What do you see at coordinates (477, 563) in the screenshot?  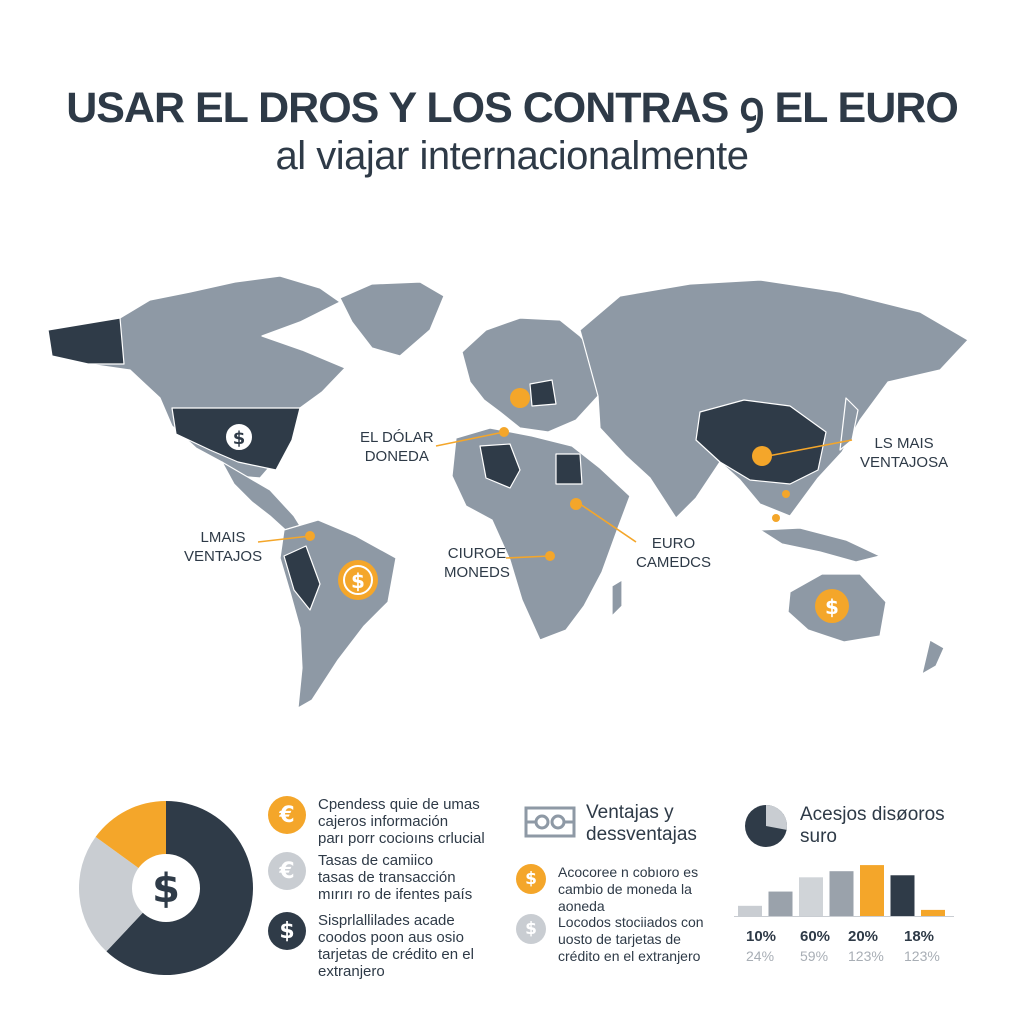 I see `map-label-curoe: CIUROE MONEDS` at bounding box center [477, 563].